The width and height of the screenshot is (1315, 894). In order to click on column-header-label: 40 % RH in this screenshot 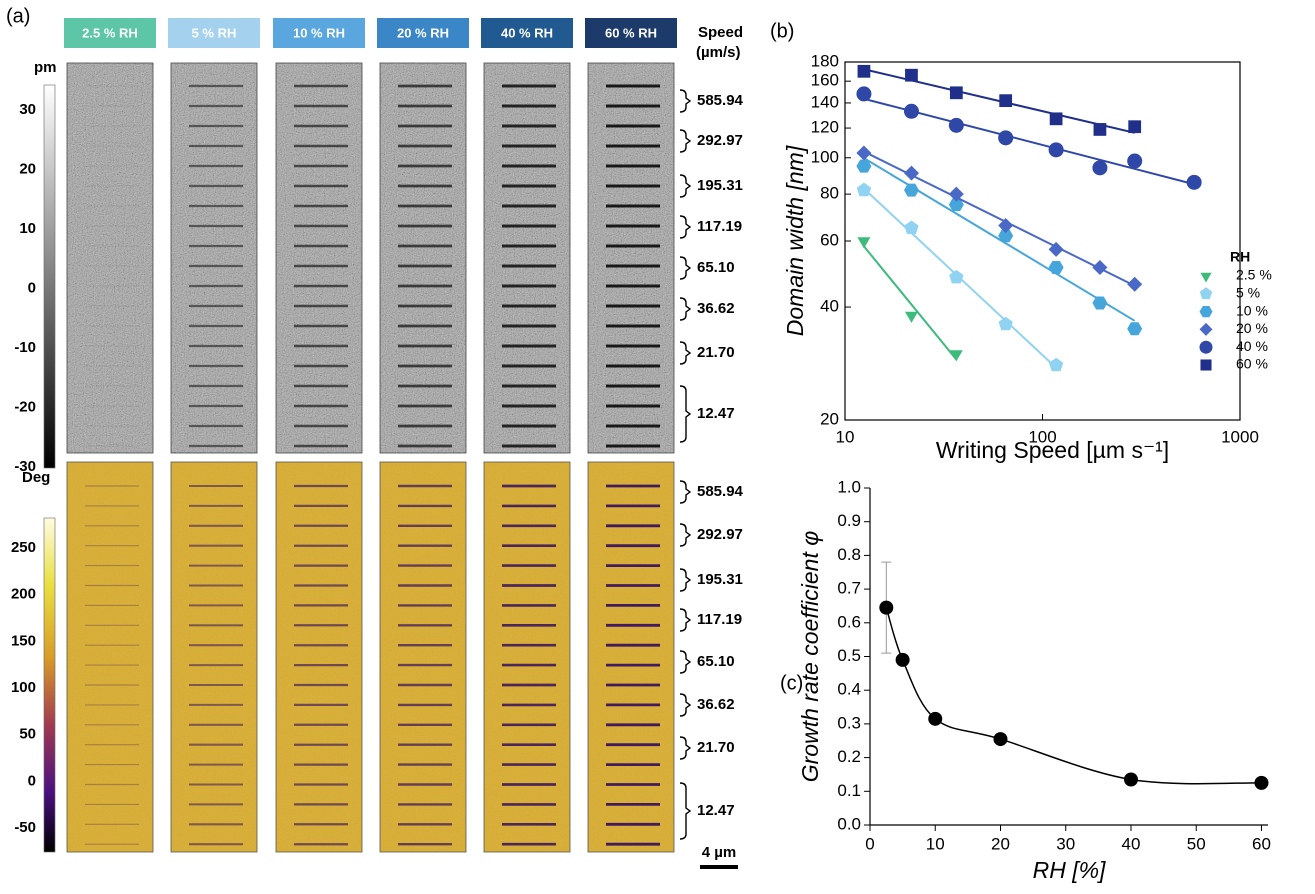, I will do `click(527, 32)`.